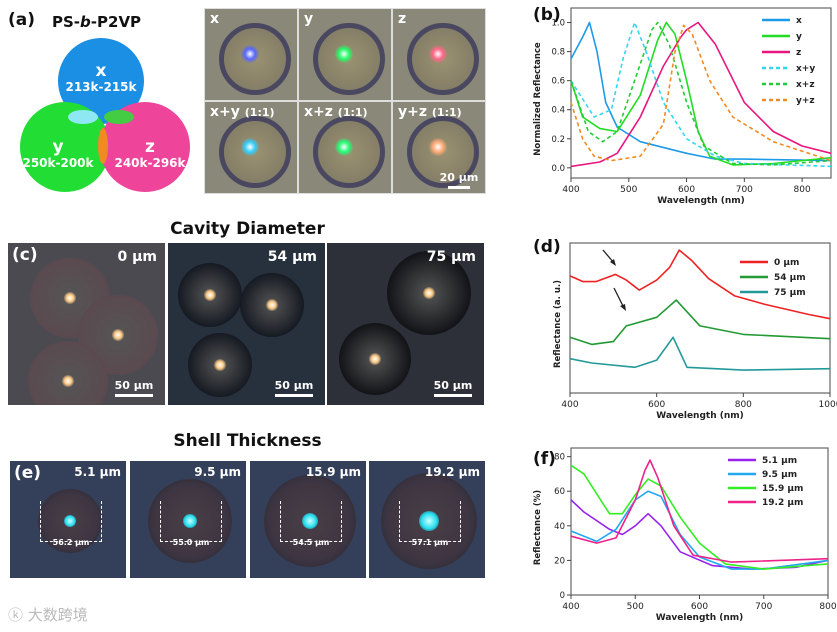 Image resolution: width=837 pixels, height=632 pixels. What do you see at coordinates (22, 20) in the screenshot?
I see `panel-a-label: (a)` at bounding box center [22, 20].